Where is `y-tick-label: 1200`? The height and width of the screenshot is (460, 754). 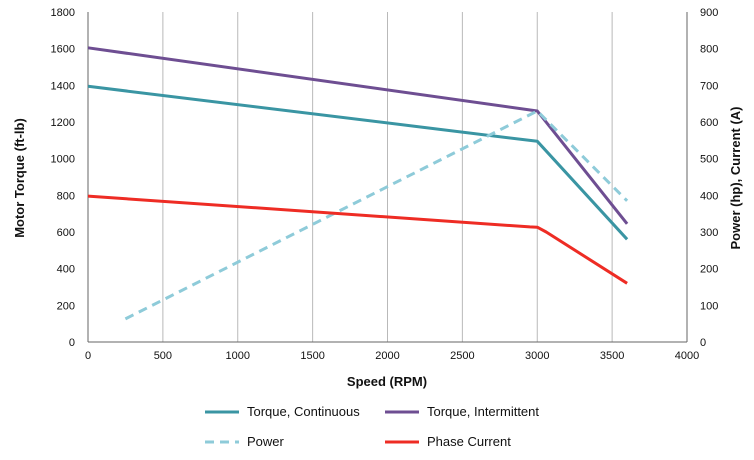
y-tick-label: 1200 is located at coordinates (63, 123).